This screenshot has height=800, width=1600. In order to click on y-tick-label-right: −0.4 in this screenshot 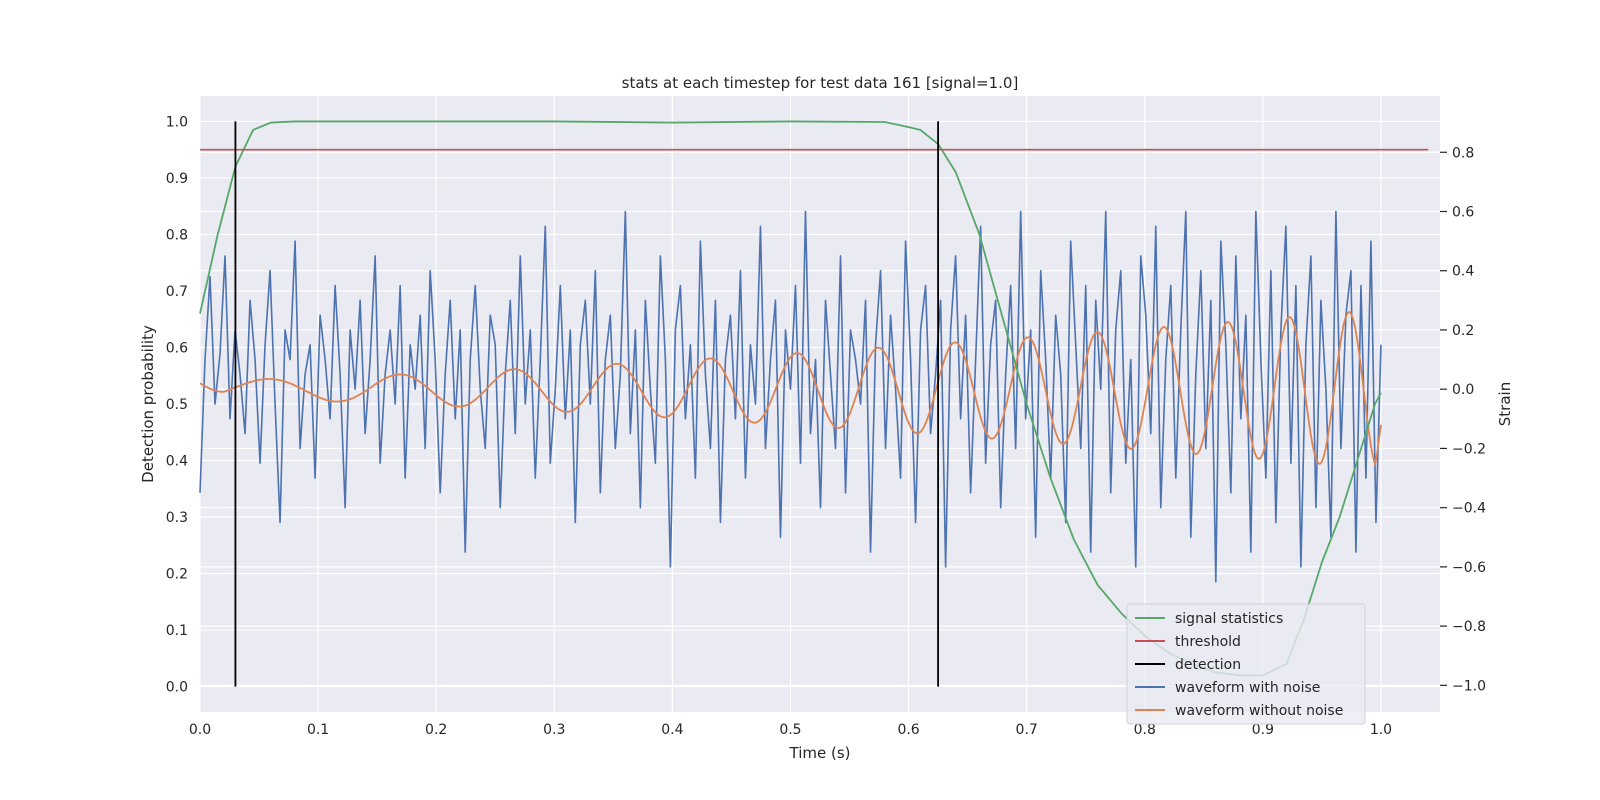, I will do `click(1469, 509)`.